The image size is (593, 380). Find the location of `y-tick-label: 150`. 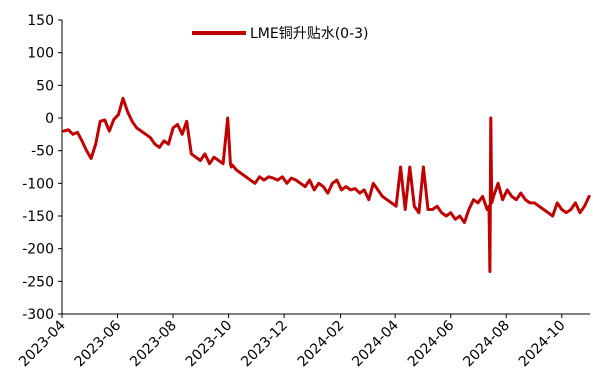

y-tick-label: 150 is located at coordinates (40, 21).